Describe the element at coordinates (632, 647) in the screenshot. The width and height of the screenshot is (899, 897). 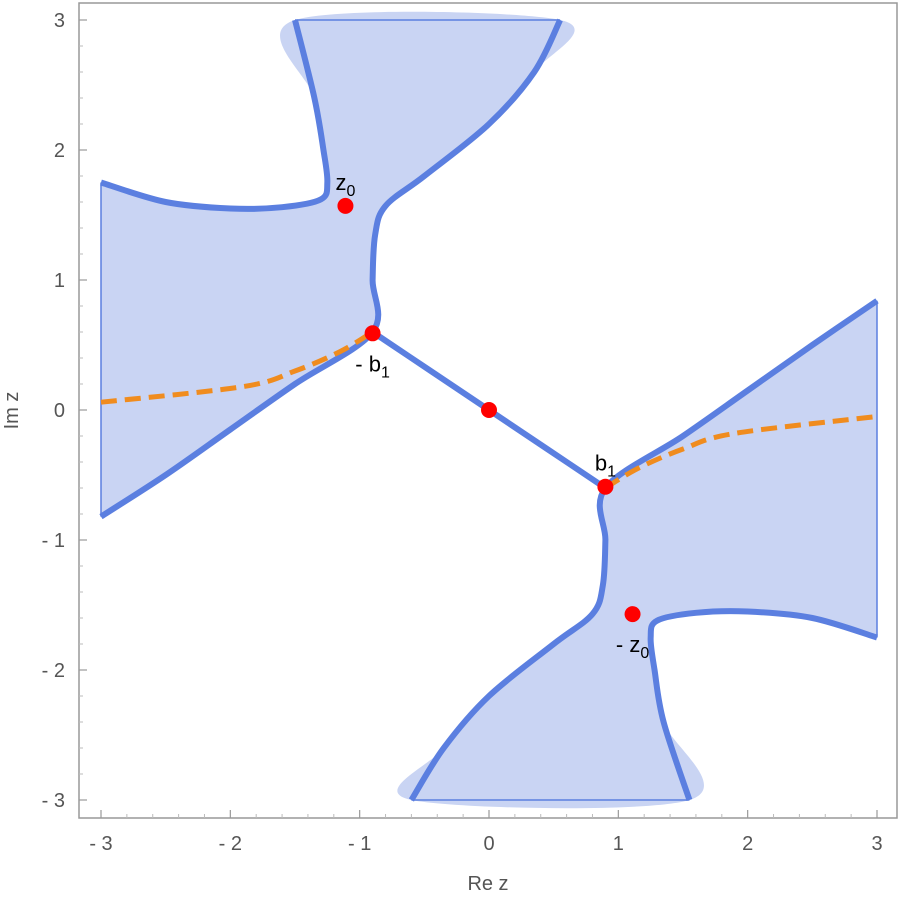
I see `point-label-5: - z0` at that location.